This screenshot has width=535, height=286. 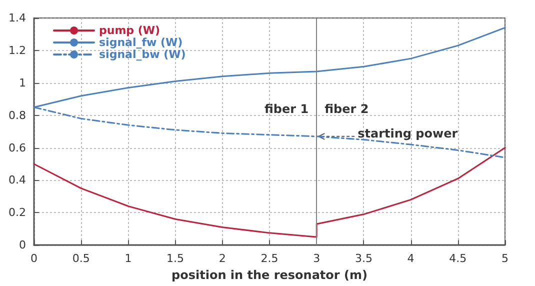 I want to click on y-tick-label: 0, so click(x=22, y=245).